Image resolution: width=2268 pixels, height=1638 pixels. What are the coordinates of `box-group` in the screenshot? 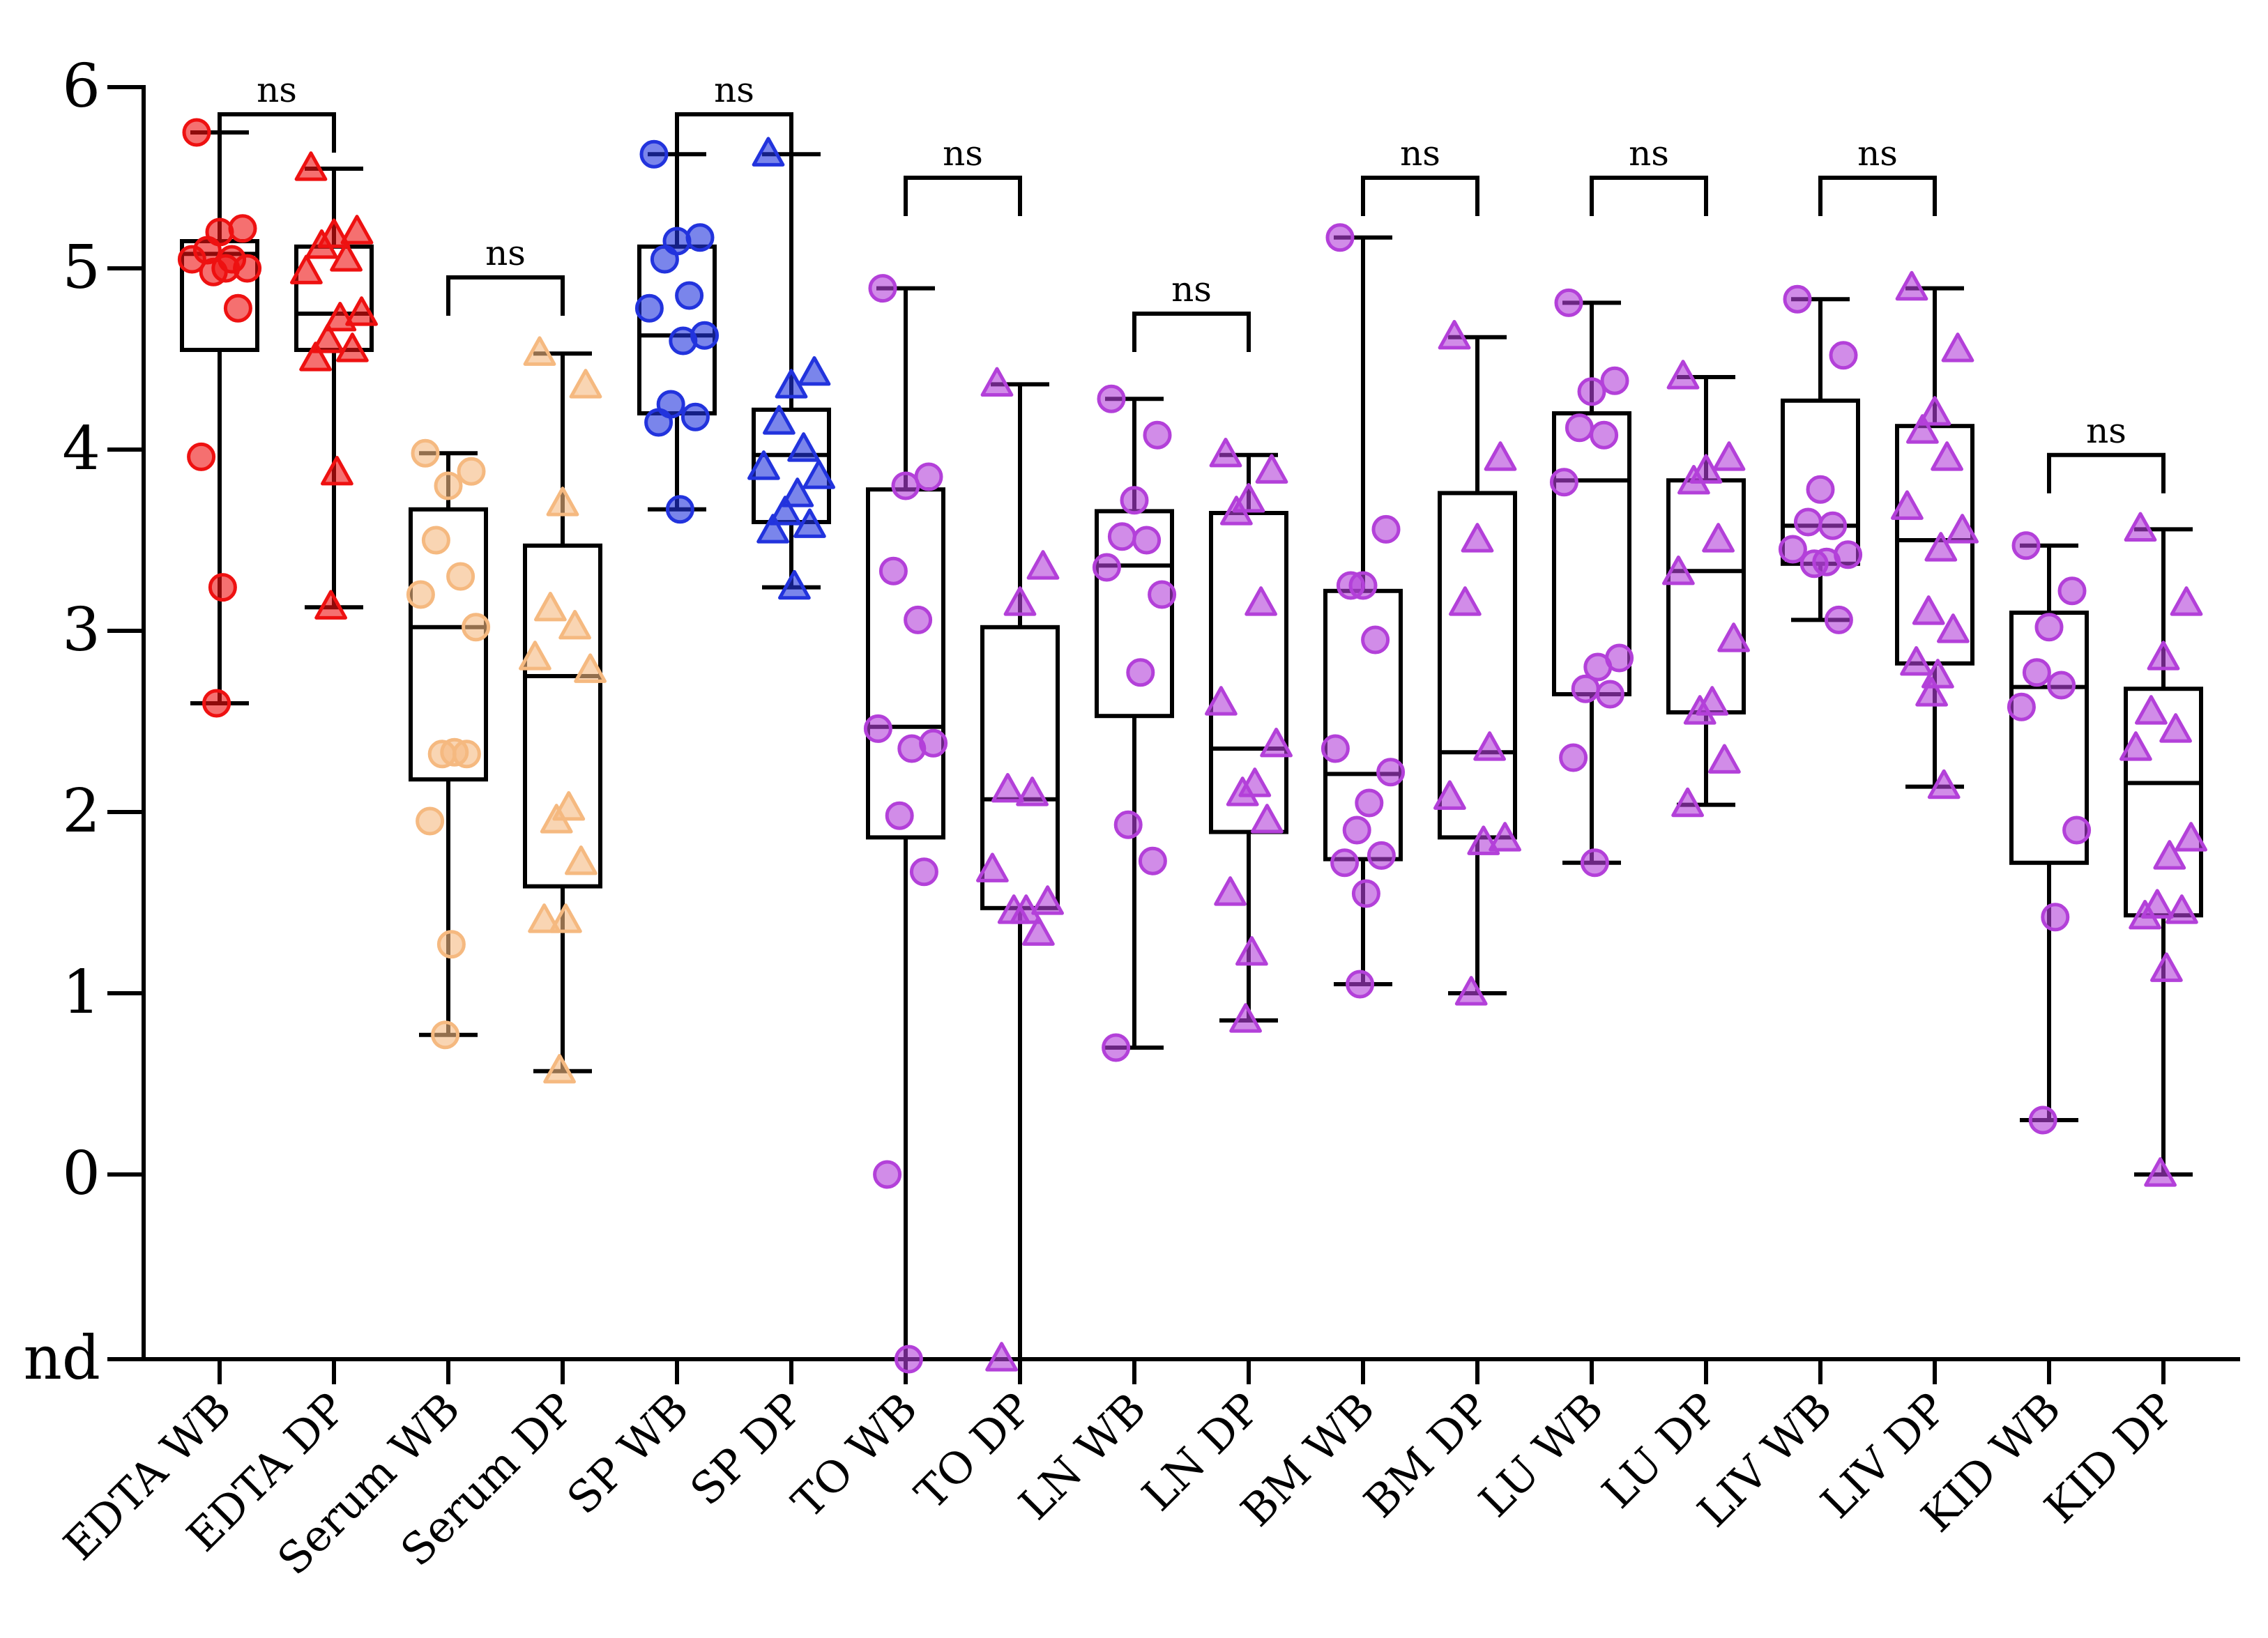 It's located at (562, 712).